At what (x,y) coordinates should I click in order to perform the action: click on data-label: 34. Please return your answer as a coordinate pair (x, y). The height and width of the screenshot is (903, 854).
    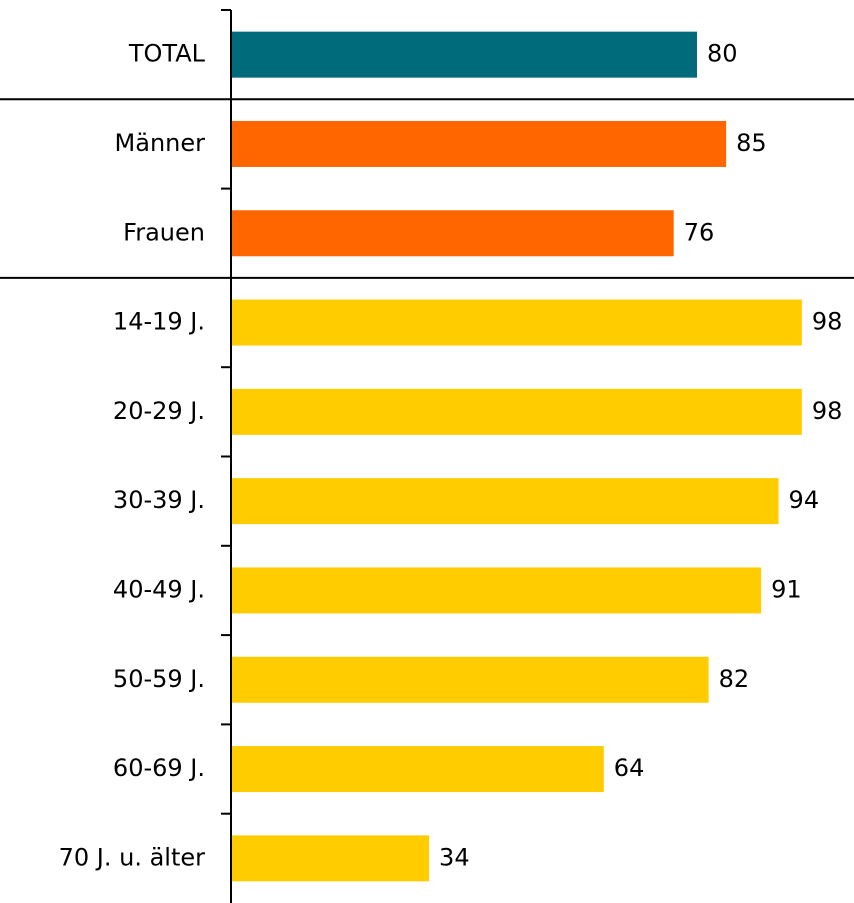
    Looking at the image, I should click on (454, 857).